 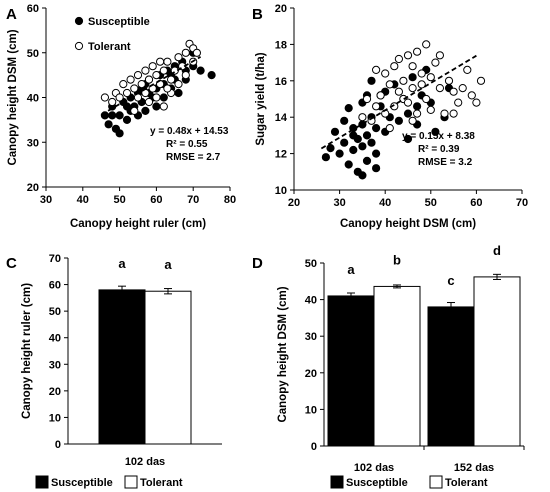 I want to click on x-tick-label-b: 30, so click(x=339, y=203).